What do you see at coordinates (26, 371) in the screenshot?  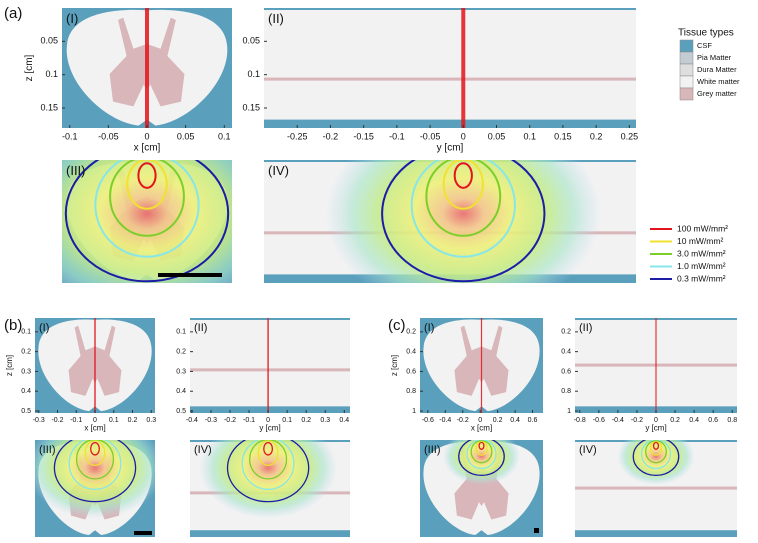 I see `y-tick-label: 0.3` at bounding box center [26, 371].